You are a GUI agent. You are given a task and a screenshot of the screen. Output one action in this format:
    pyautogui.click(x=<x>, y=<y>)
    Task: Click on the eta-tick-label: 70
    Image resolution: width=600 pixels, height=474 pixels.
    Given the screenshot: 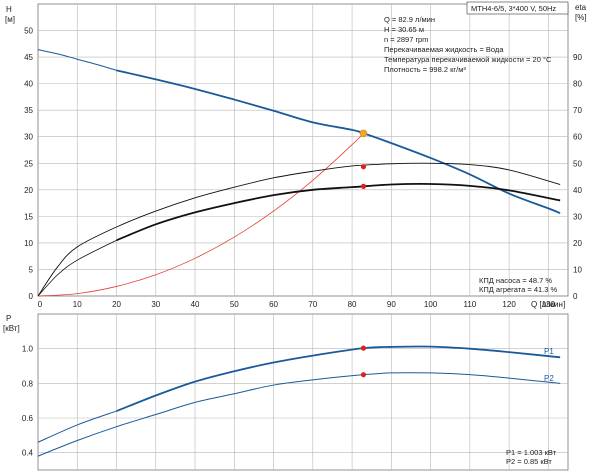 What is the action you would take?
    pyautogui.click(x=577, y=110)
    